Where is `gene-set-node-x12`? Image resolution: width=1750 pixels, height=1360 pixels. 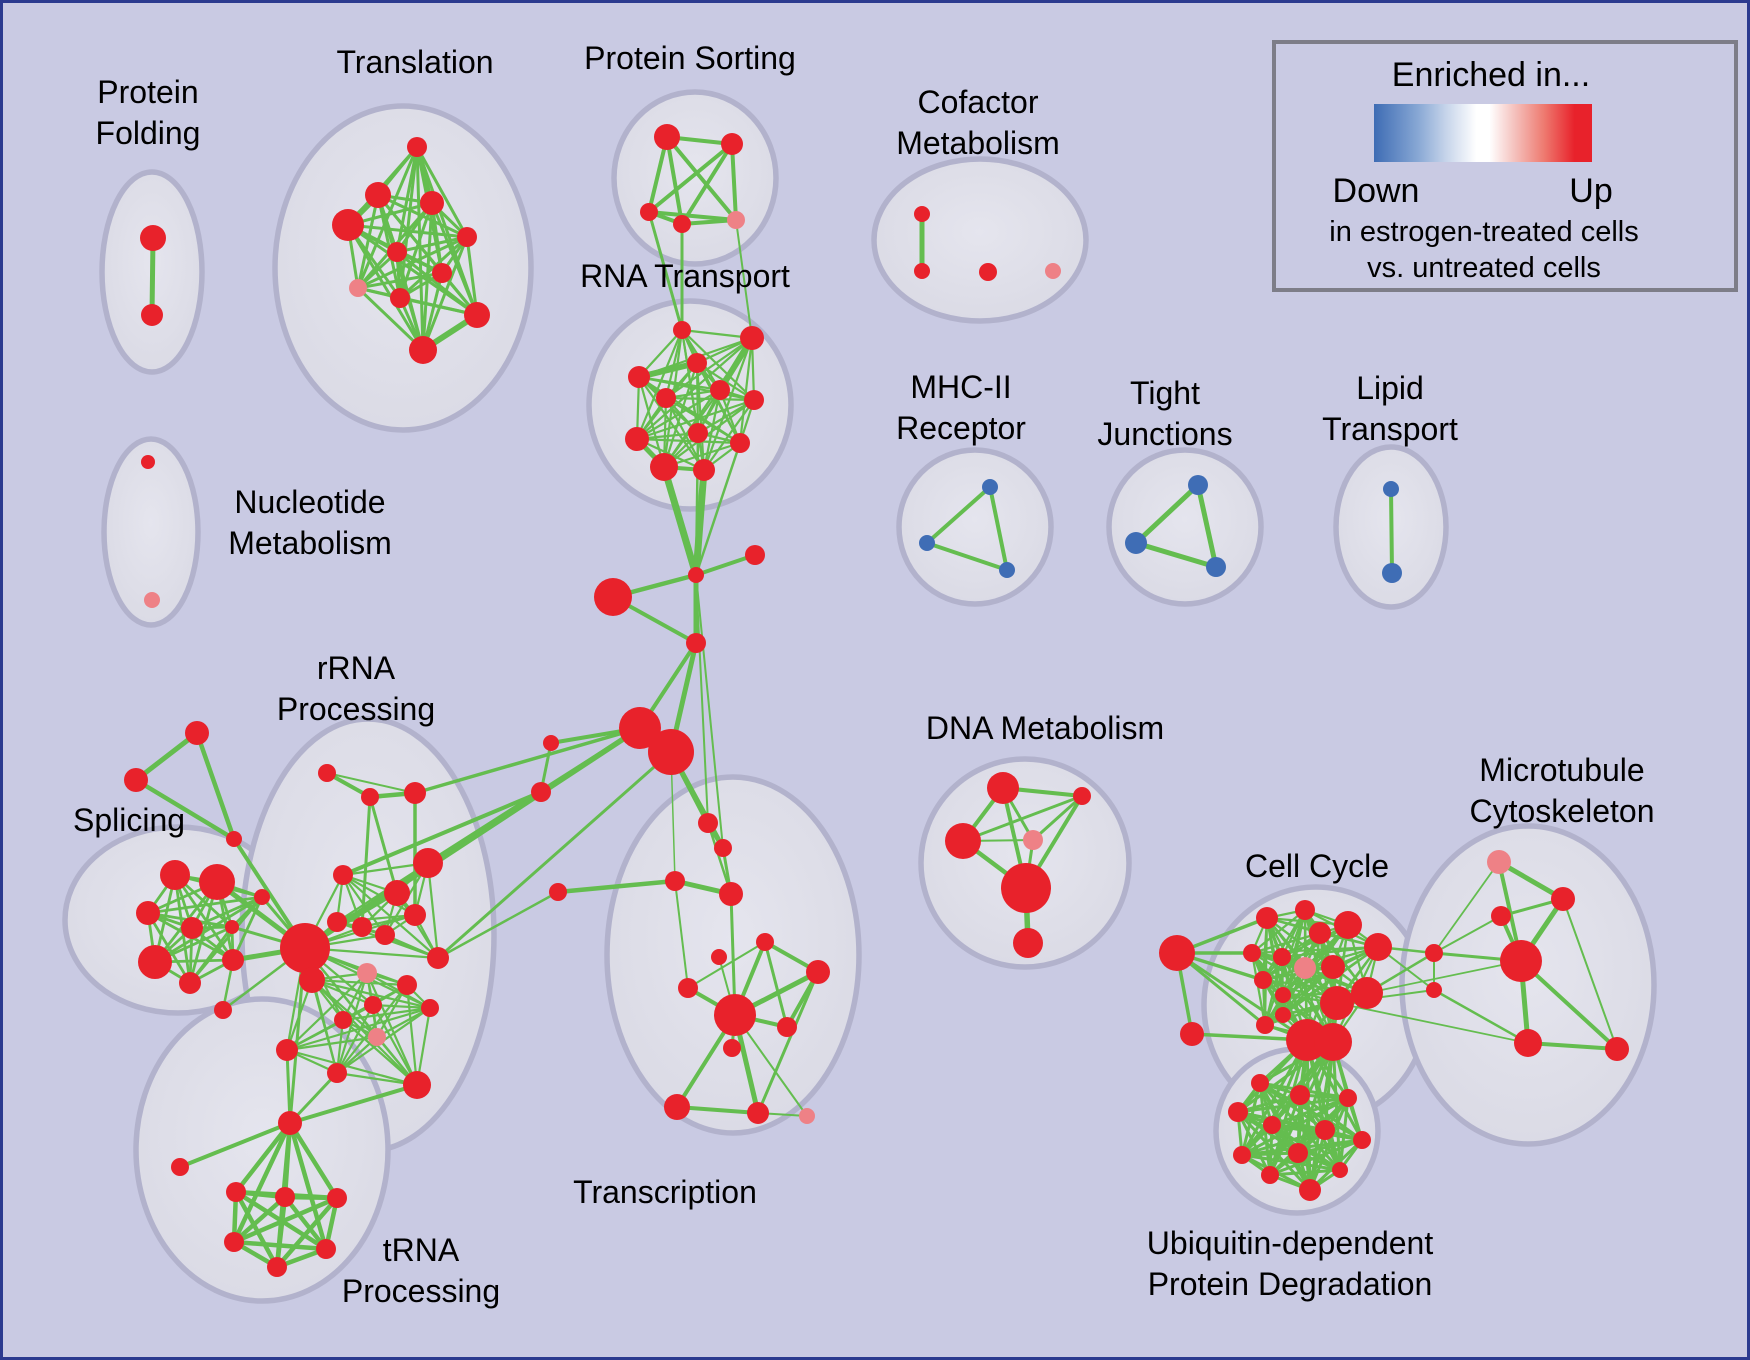 gene-set-node-x12 is located at coordinates (758, 1113).